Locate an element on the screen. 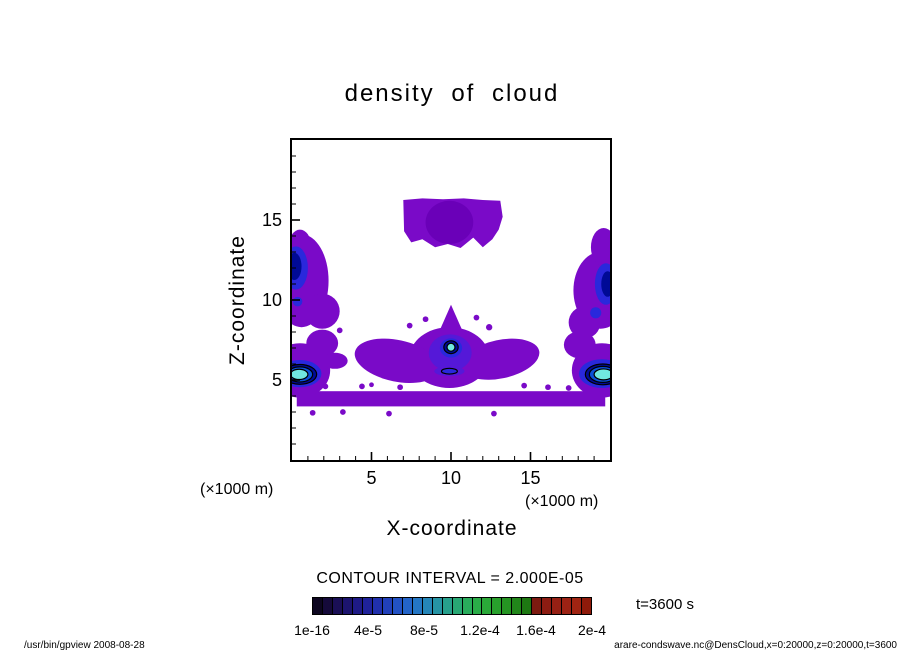  chart-title: density of cloud is located at coordinates (452, 93).